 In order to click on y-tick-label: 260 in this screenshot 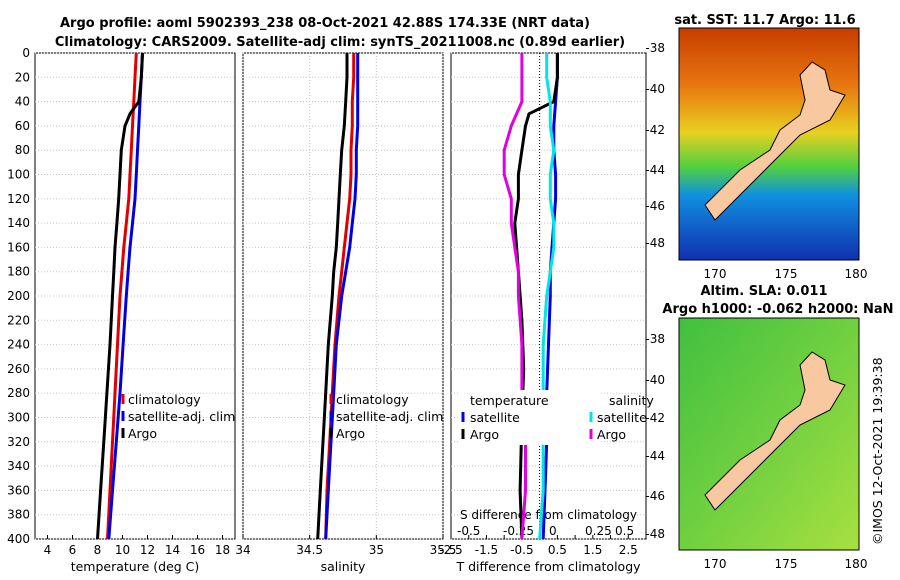, I will do `click(18, 369)`.